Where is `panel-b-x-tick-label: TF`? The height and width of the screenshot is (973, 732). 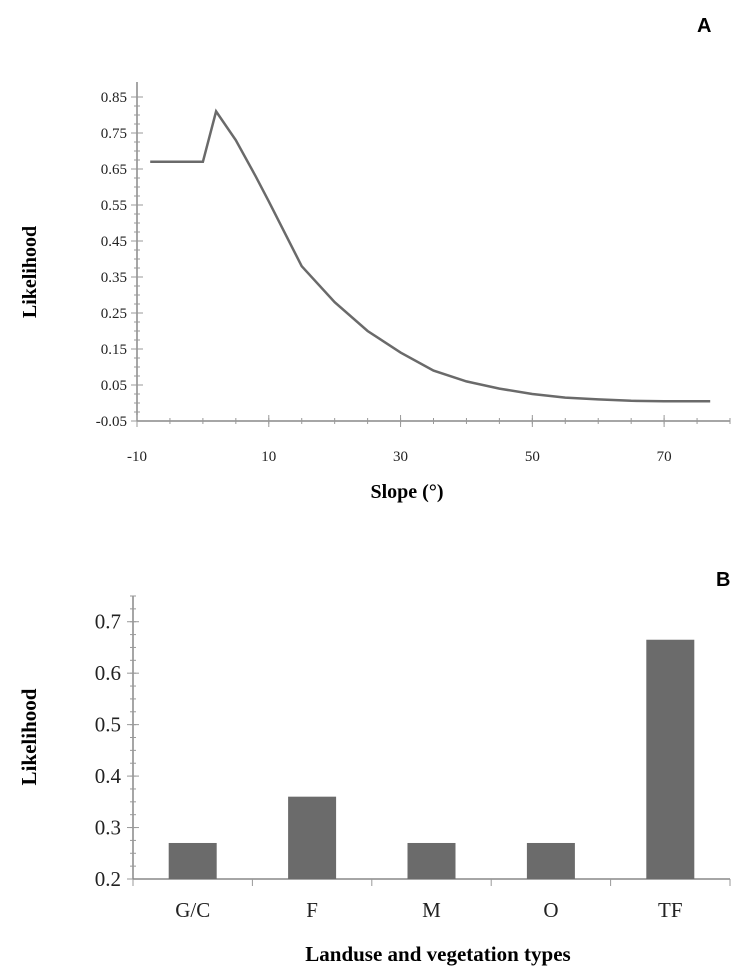 panel-b-x-tick-label: TF is located at coordinates (670, 910).